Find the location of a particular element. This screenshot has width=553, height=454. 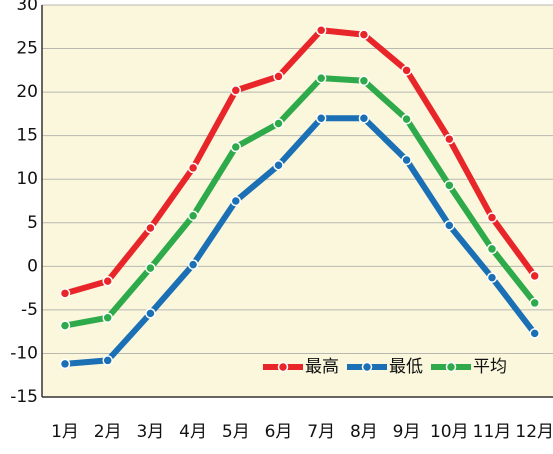

x-tick-label: 6月 is located at coordinates (279, 432).